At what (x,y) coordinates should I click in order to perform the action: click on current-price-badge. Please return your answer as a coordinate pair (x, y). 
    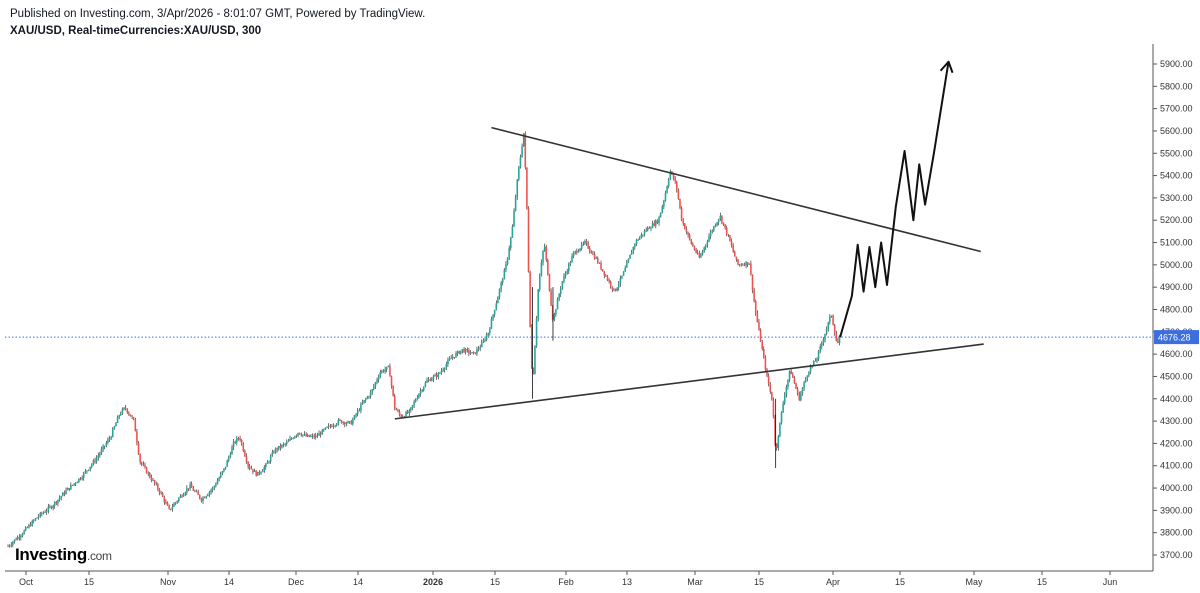
    Looking at the image, I should click on (1176, 337).